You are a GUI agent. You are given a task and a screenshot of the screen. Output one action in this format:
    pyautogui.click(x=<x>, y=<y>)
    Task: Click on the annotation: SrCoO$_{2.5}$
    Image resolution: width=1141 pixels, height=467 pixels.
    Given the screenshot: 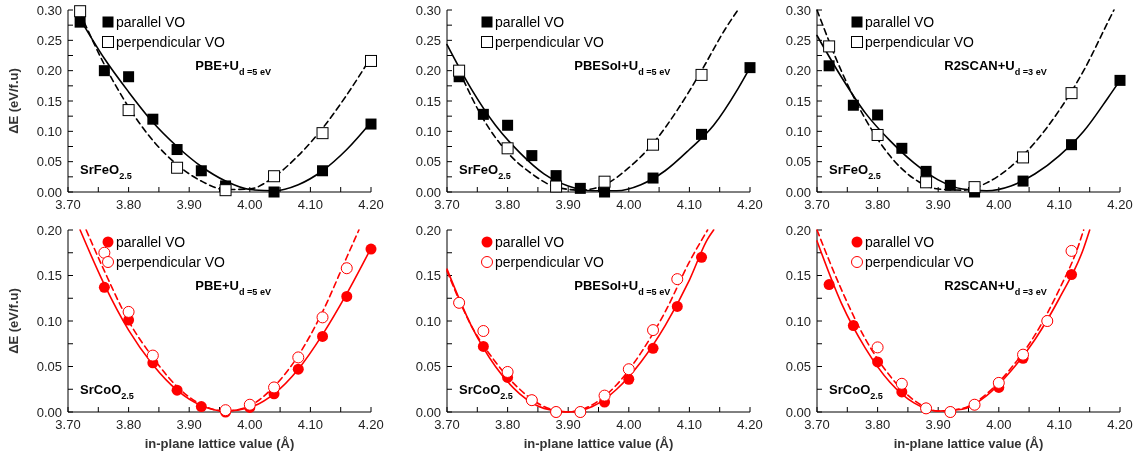 What is the action you would take?
    pyautogui.click(x=856, y=391)
    